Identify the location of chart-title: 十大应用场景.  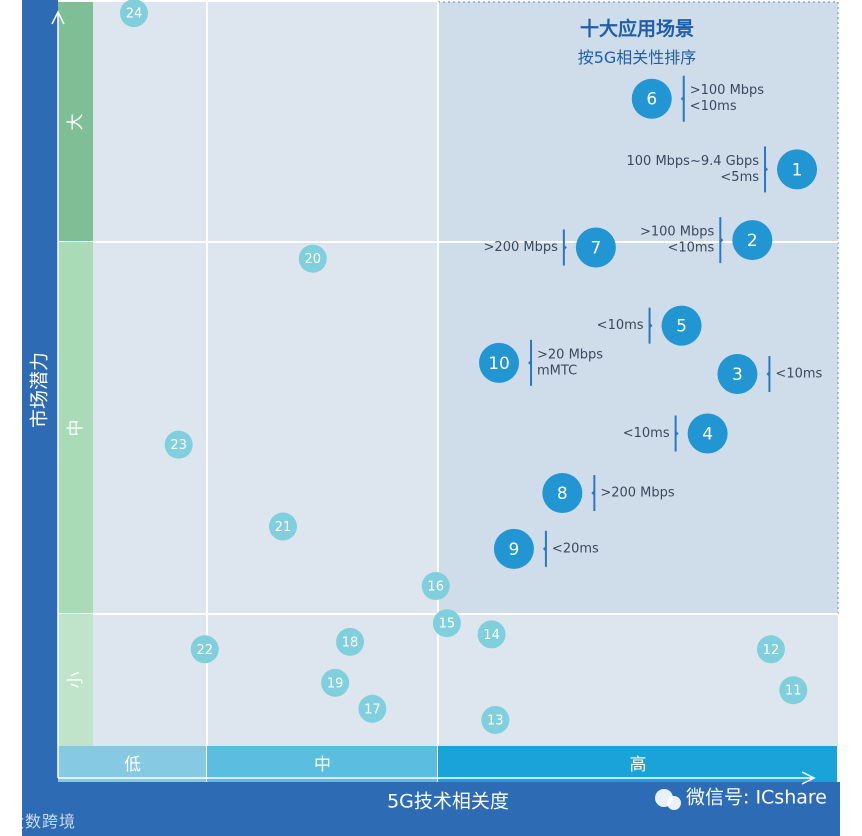
(637, 28).